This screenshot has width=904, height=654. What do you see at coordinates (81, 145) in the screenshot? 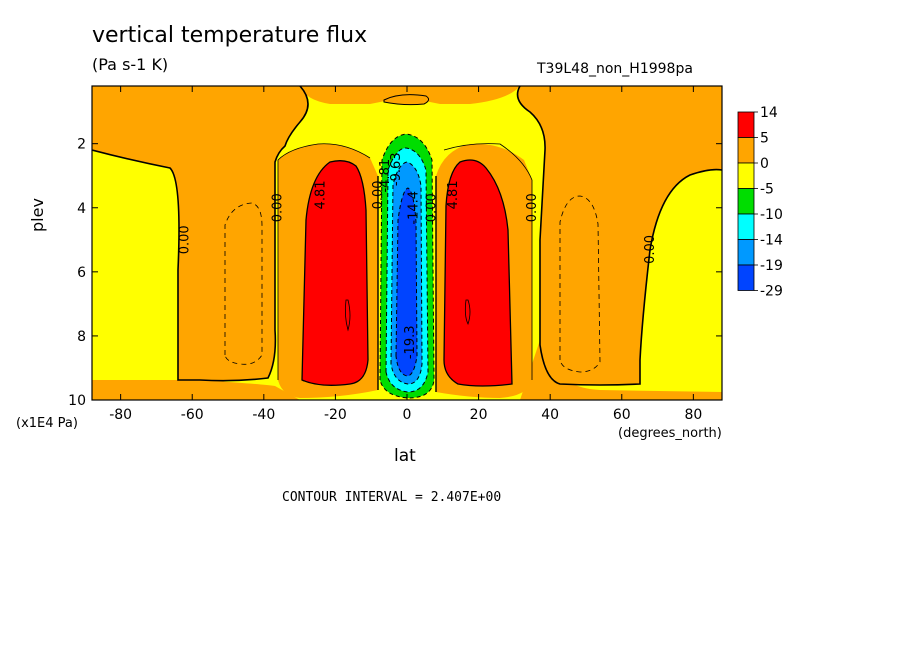
I see `y-tick-label: 2` at bounding box center [81, 145].